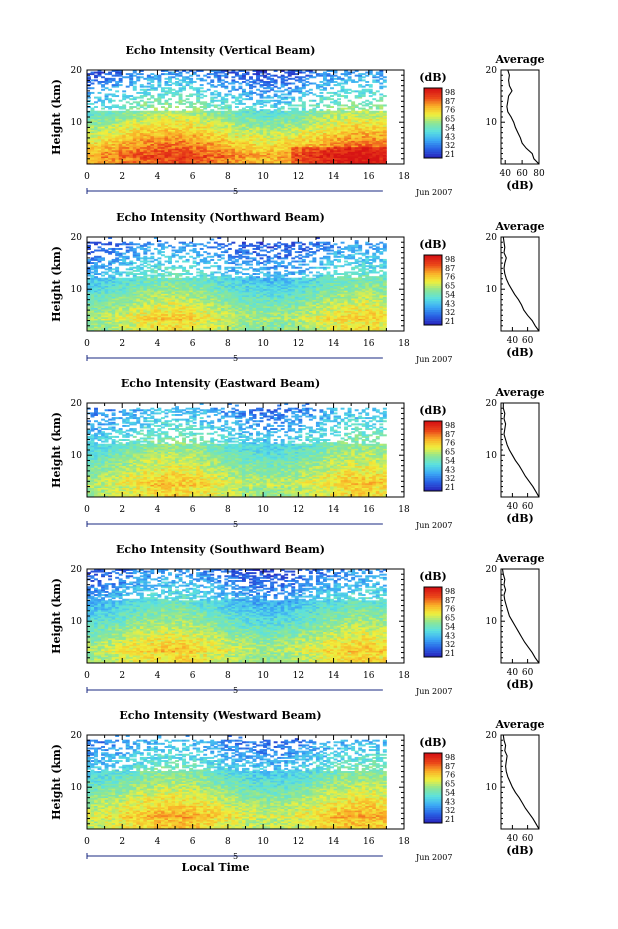 The height and width of the screenshot is (929, 618). I want to click on colorbar-swatch, so click(433, 120).